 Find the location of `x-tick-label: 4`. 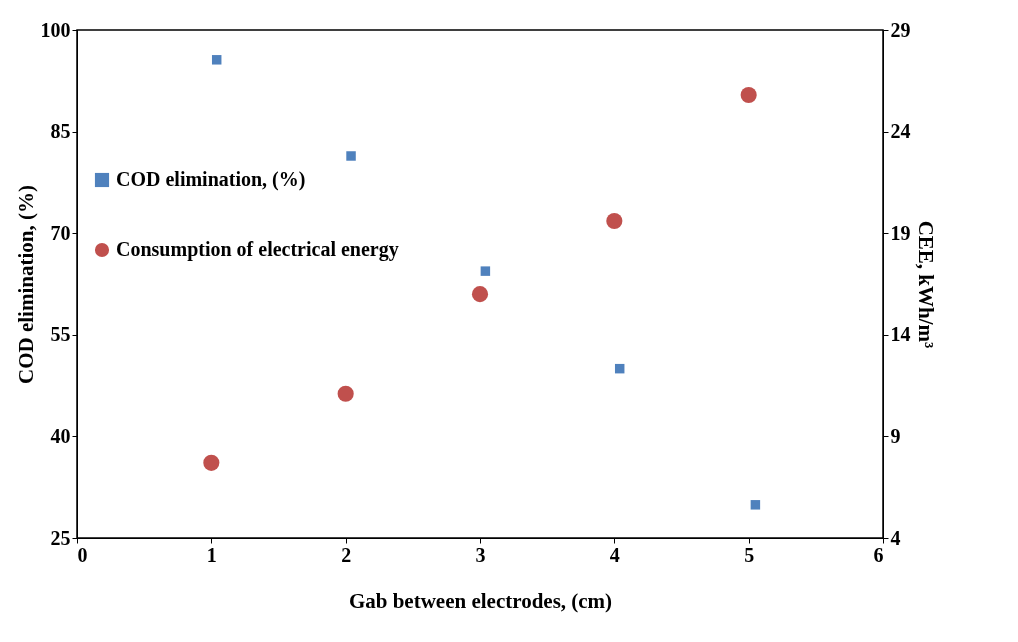

x-tick-label: 4 is located at coordinates (614, 554).